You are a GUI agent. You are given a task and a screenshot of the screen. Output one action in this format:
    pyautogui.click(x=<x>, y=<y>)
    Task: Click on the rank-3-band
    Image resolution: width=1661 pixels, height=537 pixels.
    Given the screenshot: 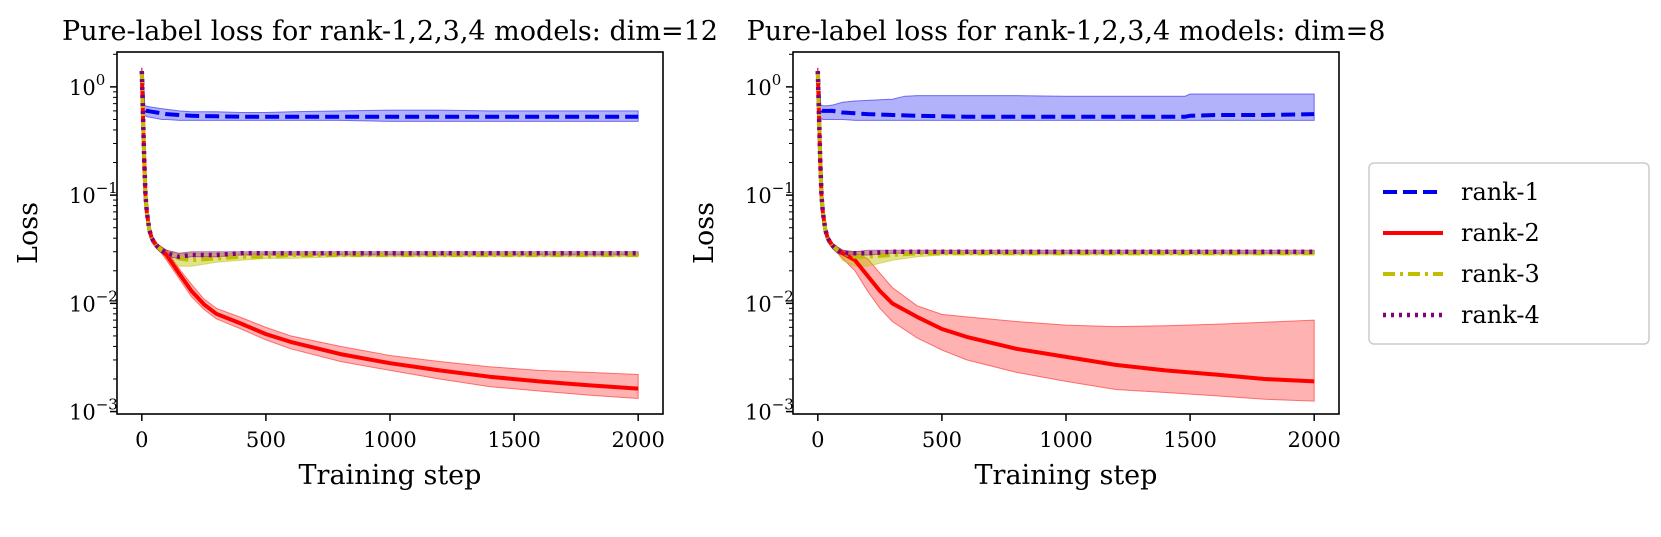 What is the action you would take?
    pyautogui.click(x=390, y=167)
    